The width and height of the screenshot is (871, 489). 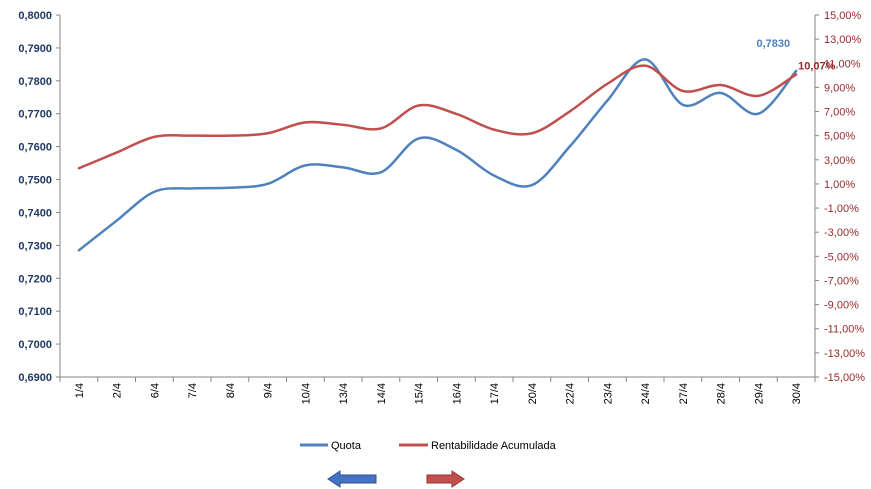 I want to click on x-tick-label: 29/4, so click(x=759, y=393).